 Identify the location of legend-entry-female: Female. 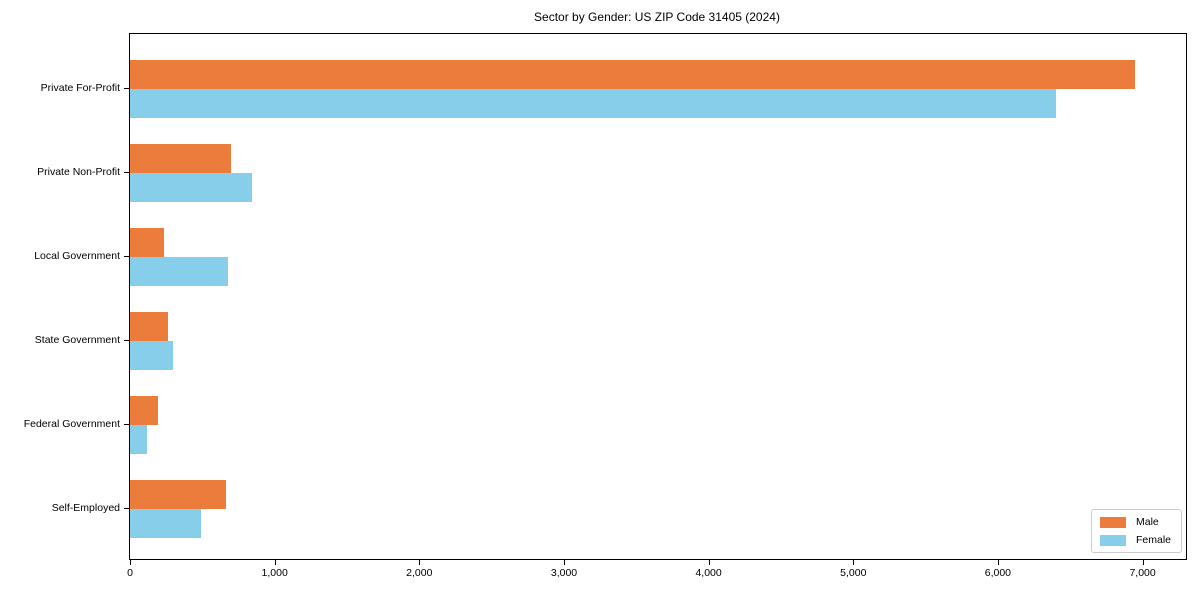
(1135, 540).